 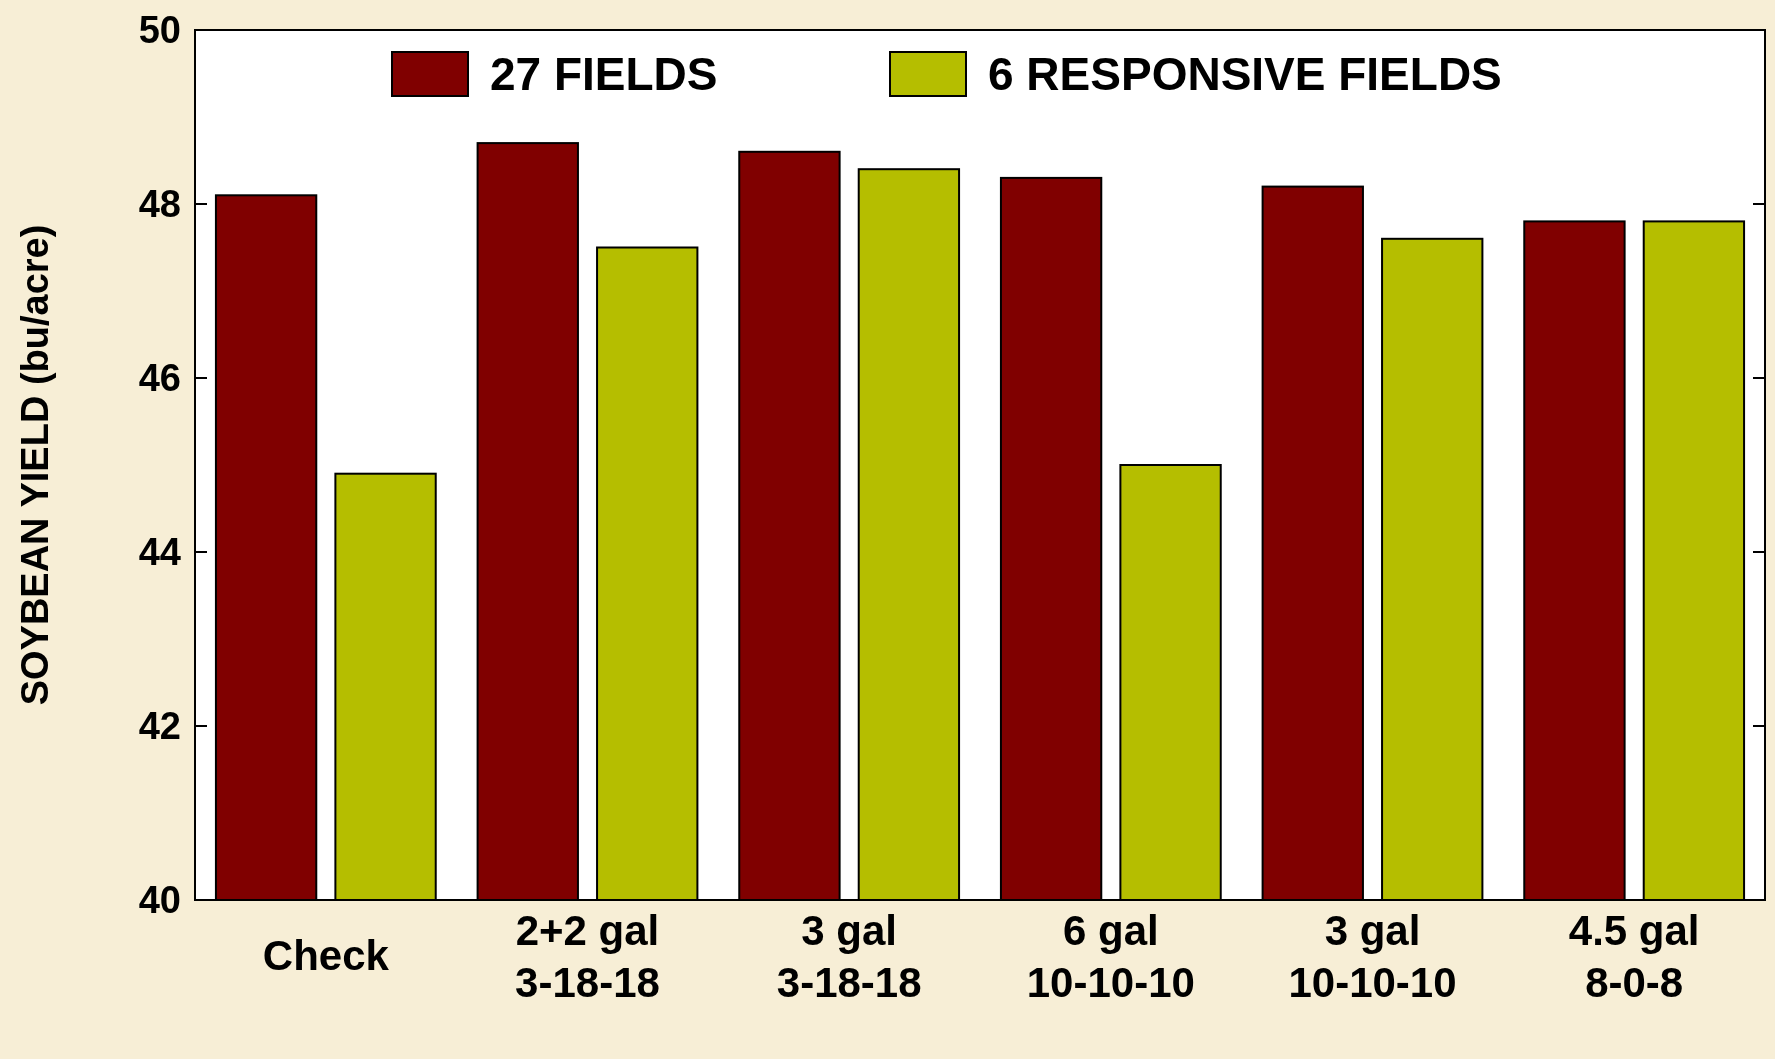 I want to click on x-tick-label: 4.5 gal 8-0-8, so click(x=1634, y=956).